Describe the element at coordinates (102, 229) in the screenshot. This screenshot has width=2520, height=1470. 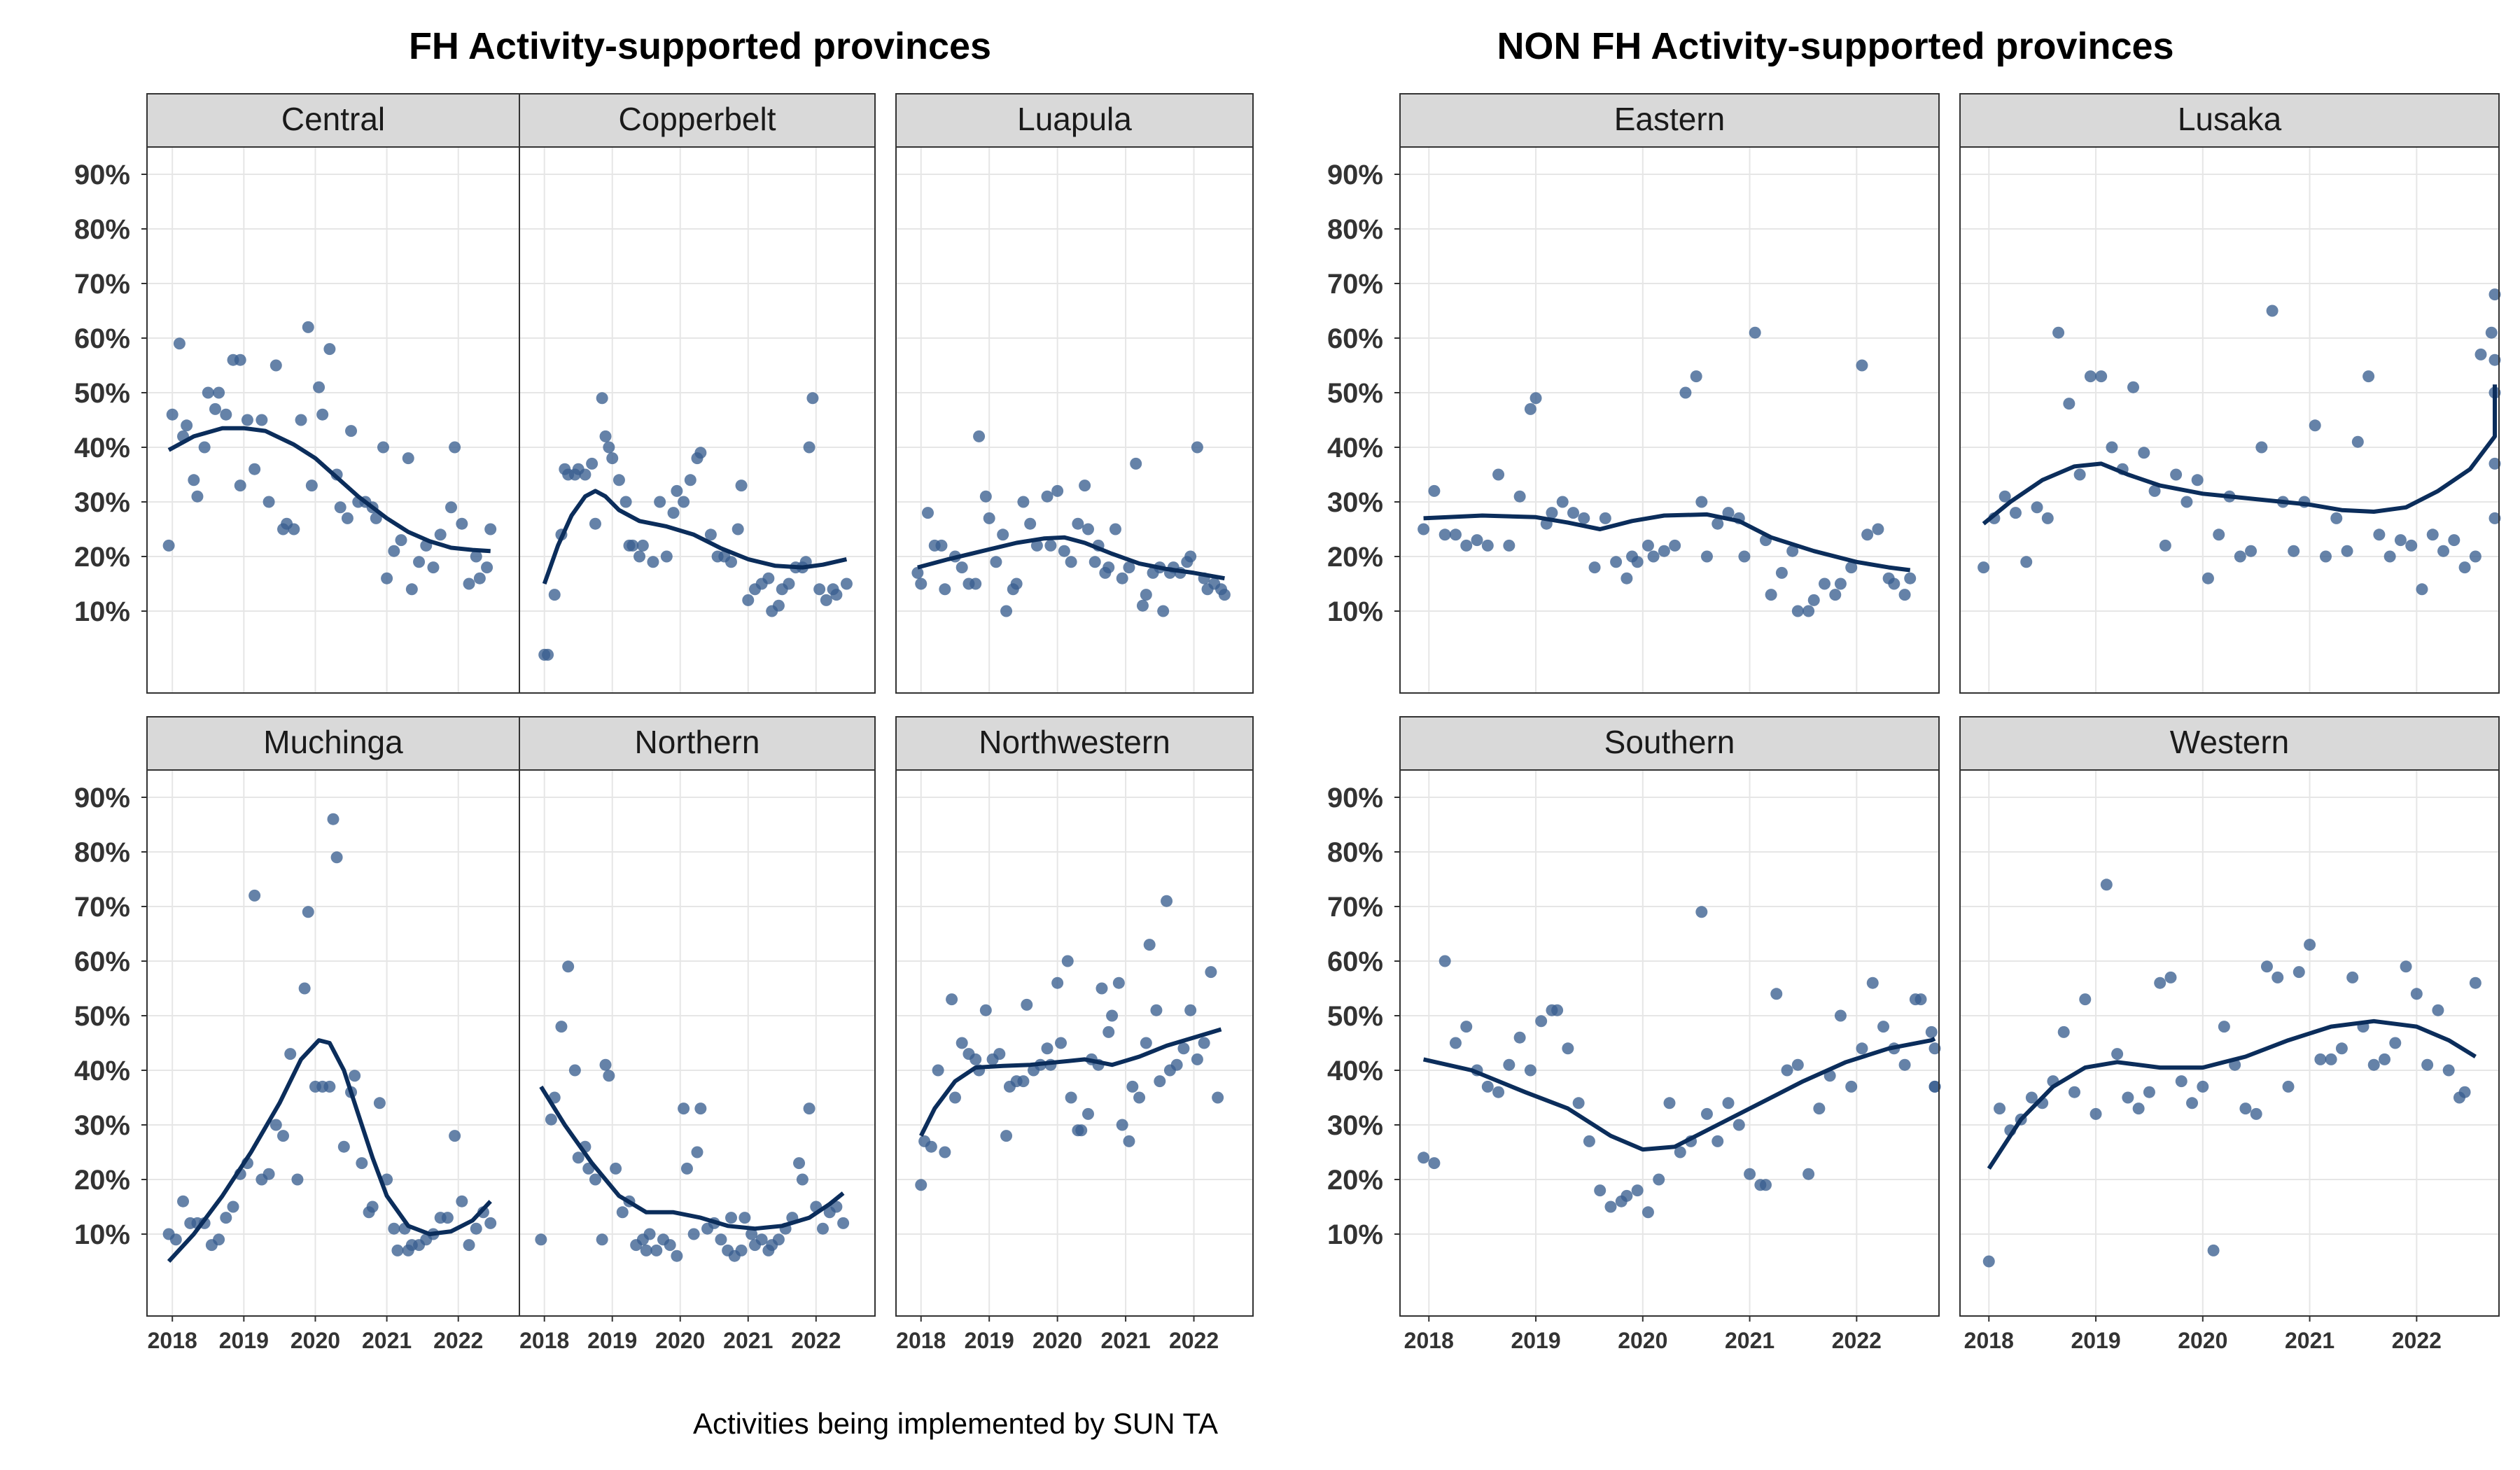
I see `y-tick-label-central-7: 80%` at that location.